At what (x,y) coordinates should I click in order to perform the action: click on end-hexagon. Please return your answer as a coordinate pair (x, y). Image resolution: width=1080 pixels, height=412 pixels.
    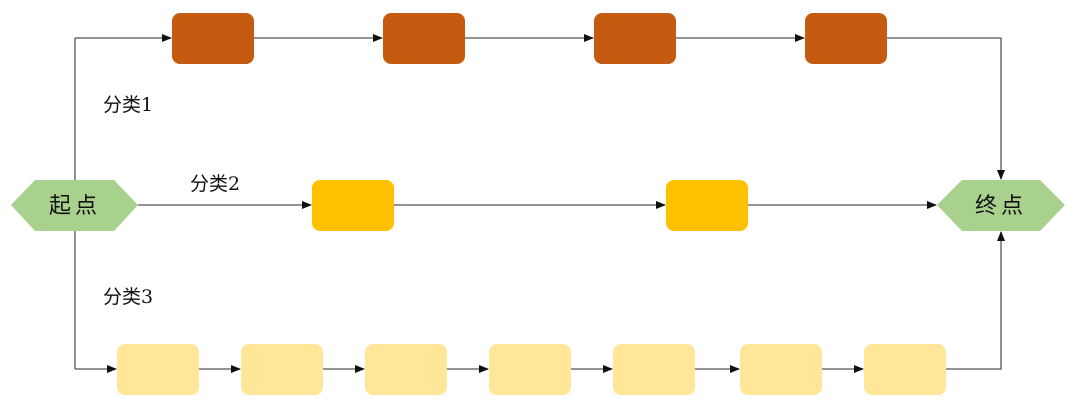
    Looking at the image, I should click on (1001, 205).